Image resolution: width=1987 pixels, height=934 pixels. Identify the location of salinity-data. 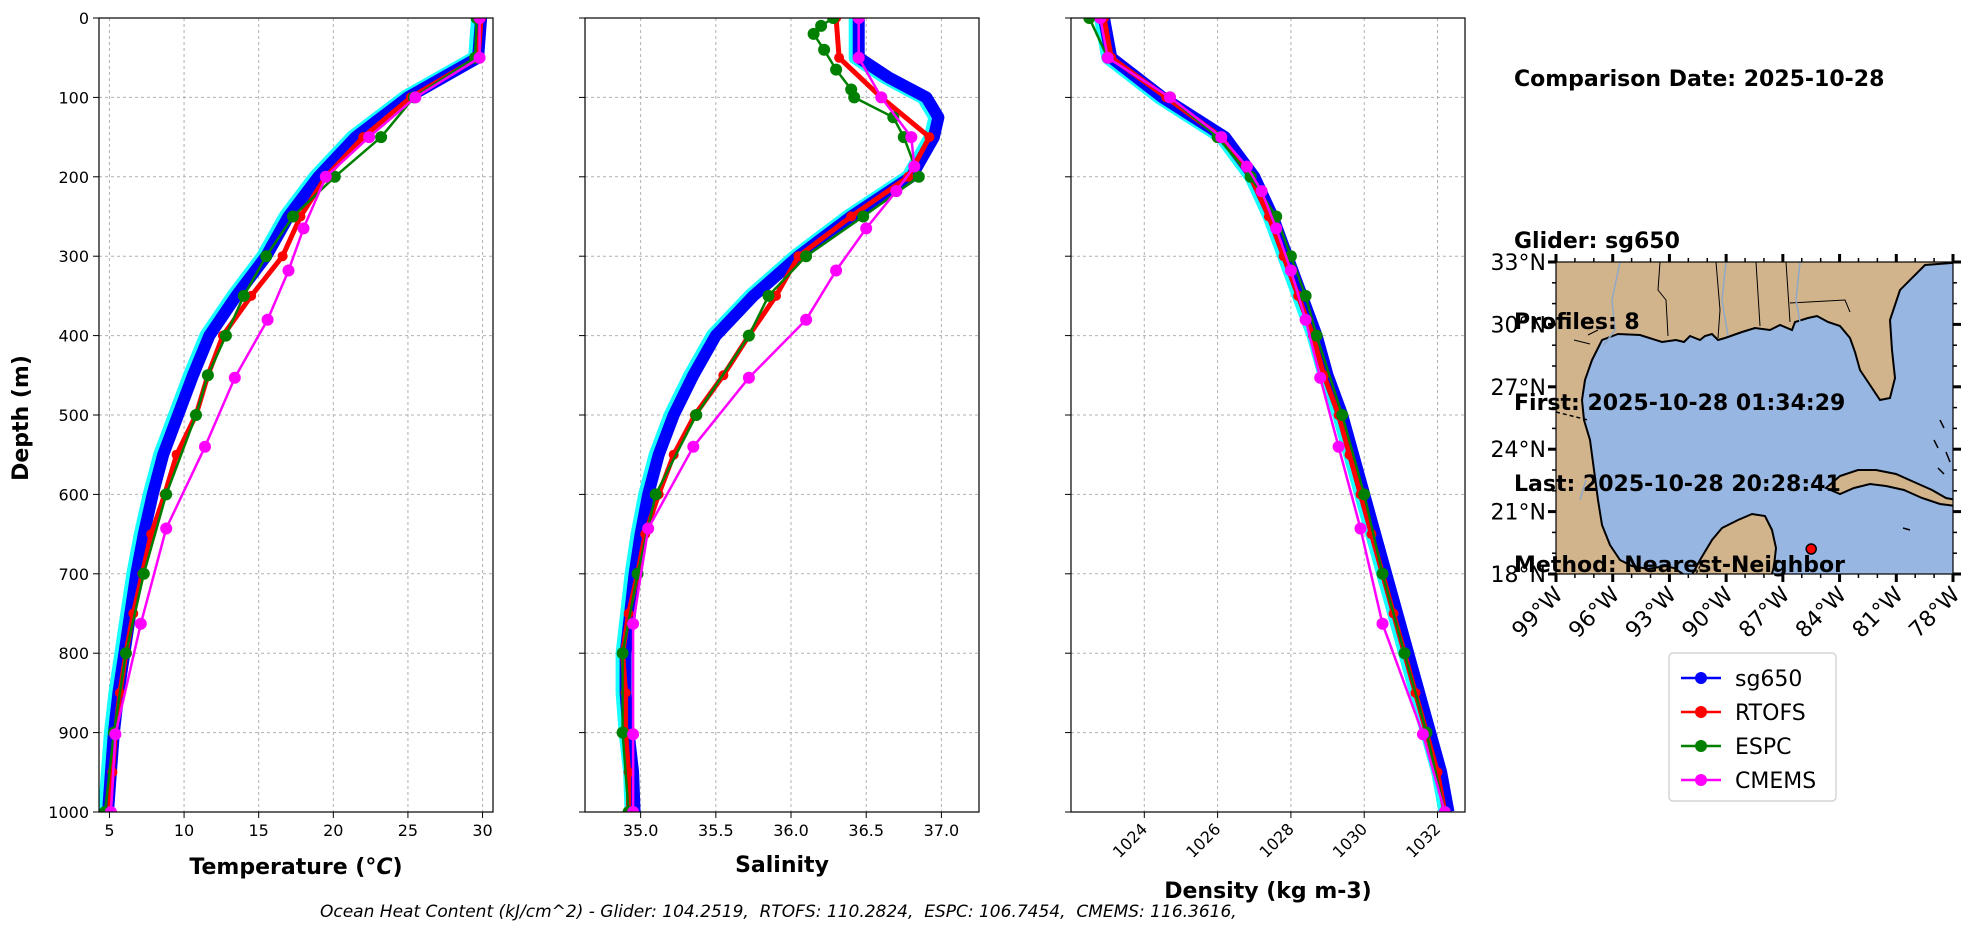
(780, 415).